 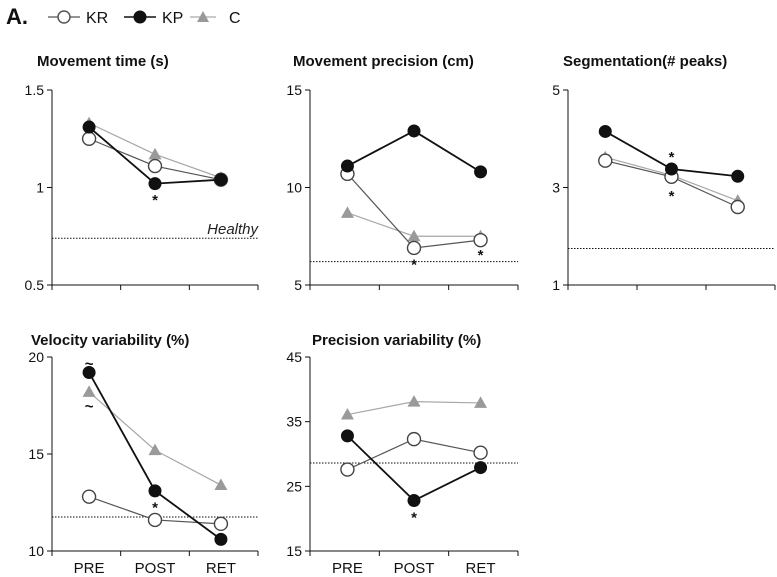 I want to click on legend: KR KP C, so click(x=144, y=18).